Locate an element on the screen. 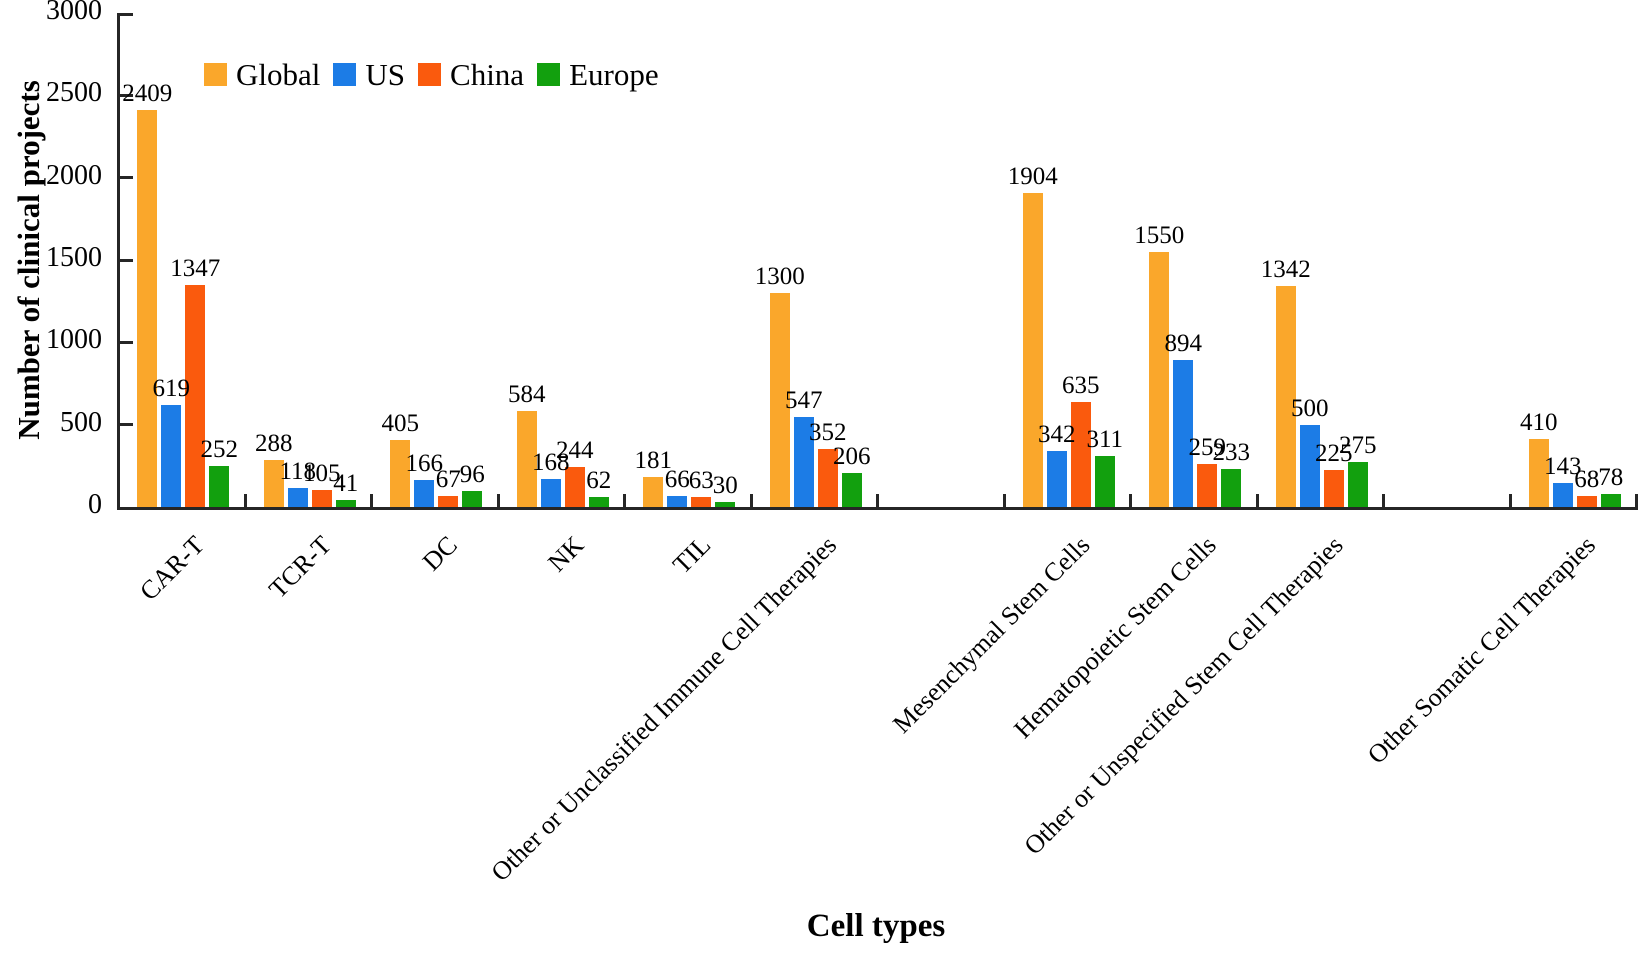 This screenshot has height=953, width=1641. bar-value-label-china-tcr-t: 105 is located at coordinates (322, 473).